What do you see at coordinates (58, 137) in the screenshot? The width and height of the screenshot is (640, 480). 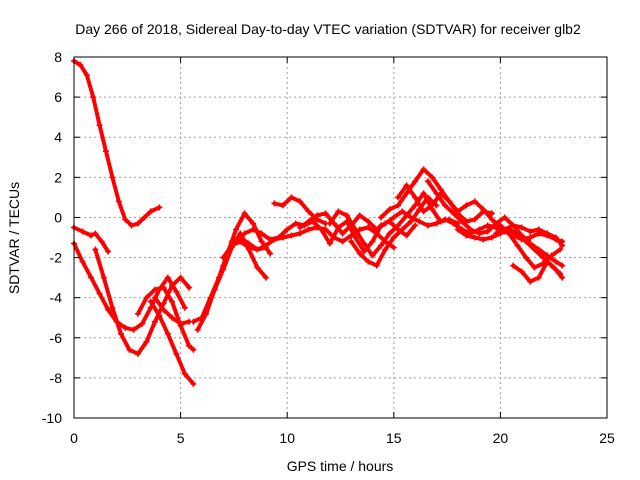 I see `y-tick-label: 4` at bounding box center [58, 137].